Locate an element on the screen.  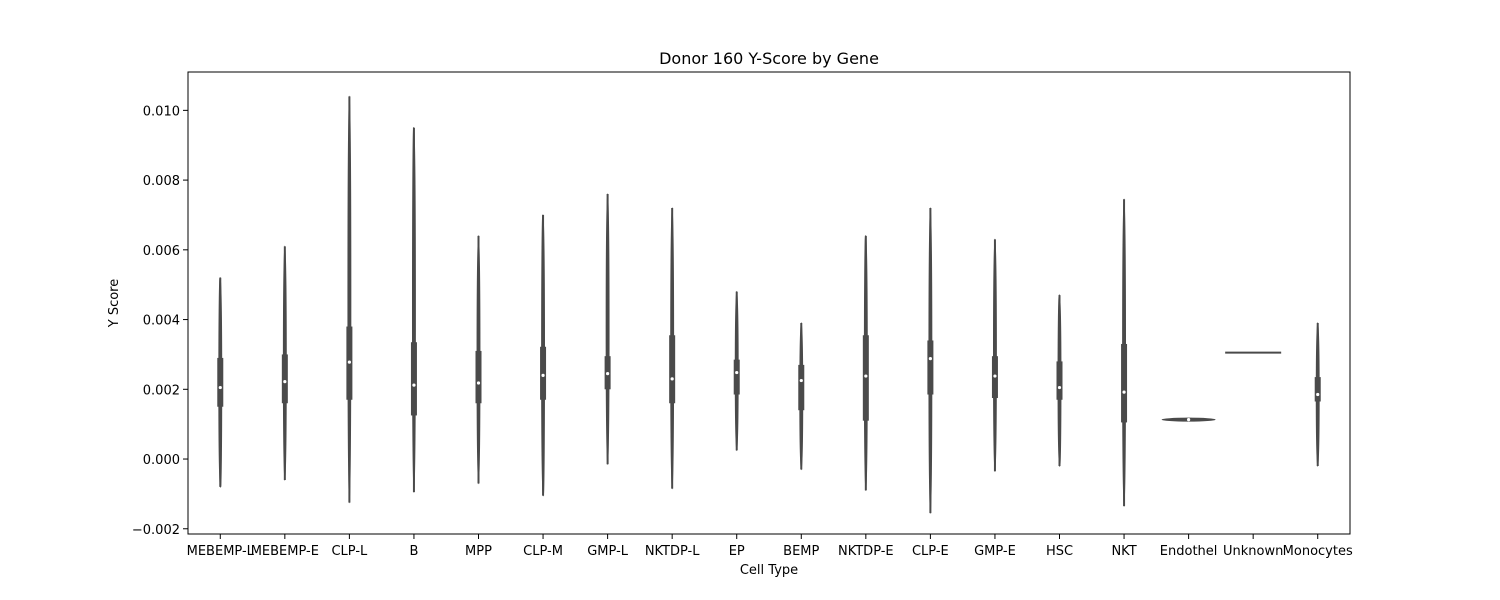
violin-monocytes is located at coordinates (1317, 394).